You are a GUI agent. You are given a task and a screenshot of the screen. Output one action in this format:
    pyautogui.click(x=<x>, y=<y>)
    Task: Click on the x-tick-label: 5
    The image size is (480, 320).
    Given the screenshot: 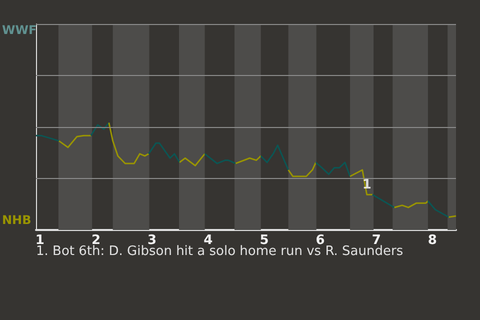 What is the action you would take?
    pyautogui.click(x=264, y=240)
    